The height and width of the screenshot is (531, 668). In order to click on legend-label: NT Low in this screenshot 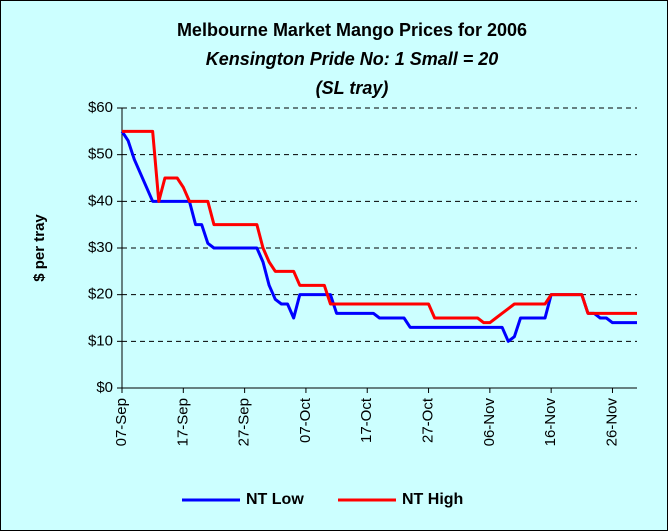, I will do `click(275, 499)`.